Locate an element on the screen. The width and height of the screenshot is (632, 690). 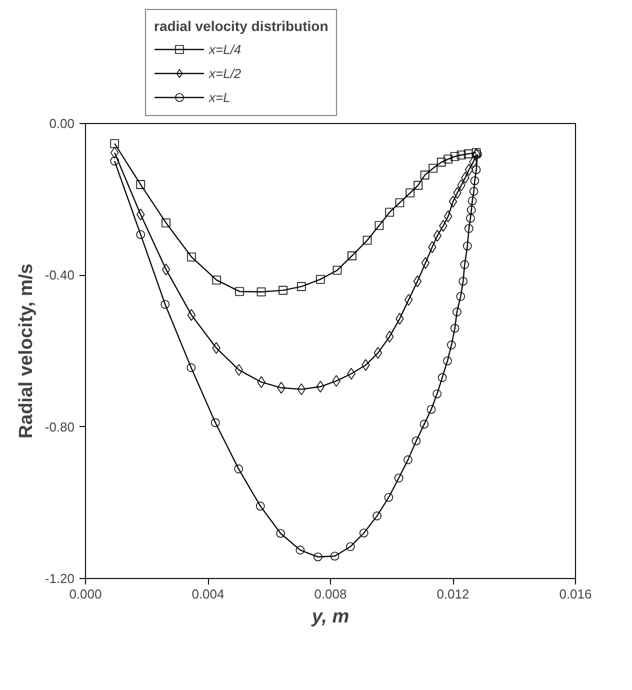
x-tick-label: 0.012 is located at coordinates (453, 594).